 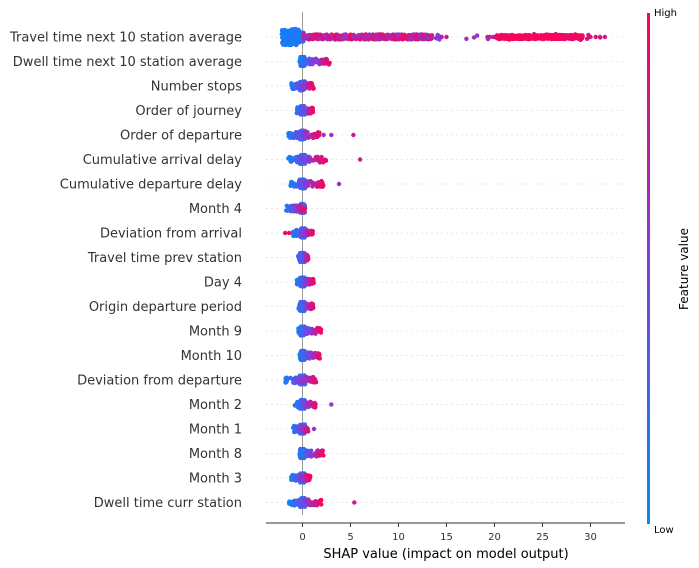 What do you see at coordinates (350, 537) in the screenshot?
I see `x-tick-label: 5` at bounding box center [350, 537].